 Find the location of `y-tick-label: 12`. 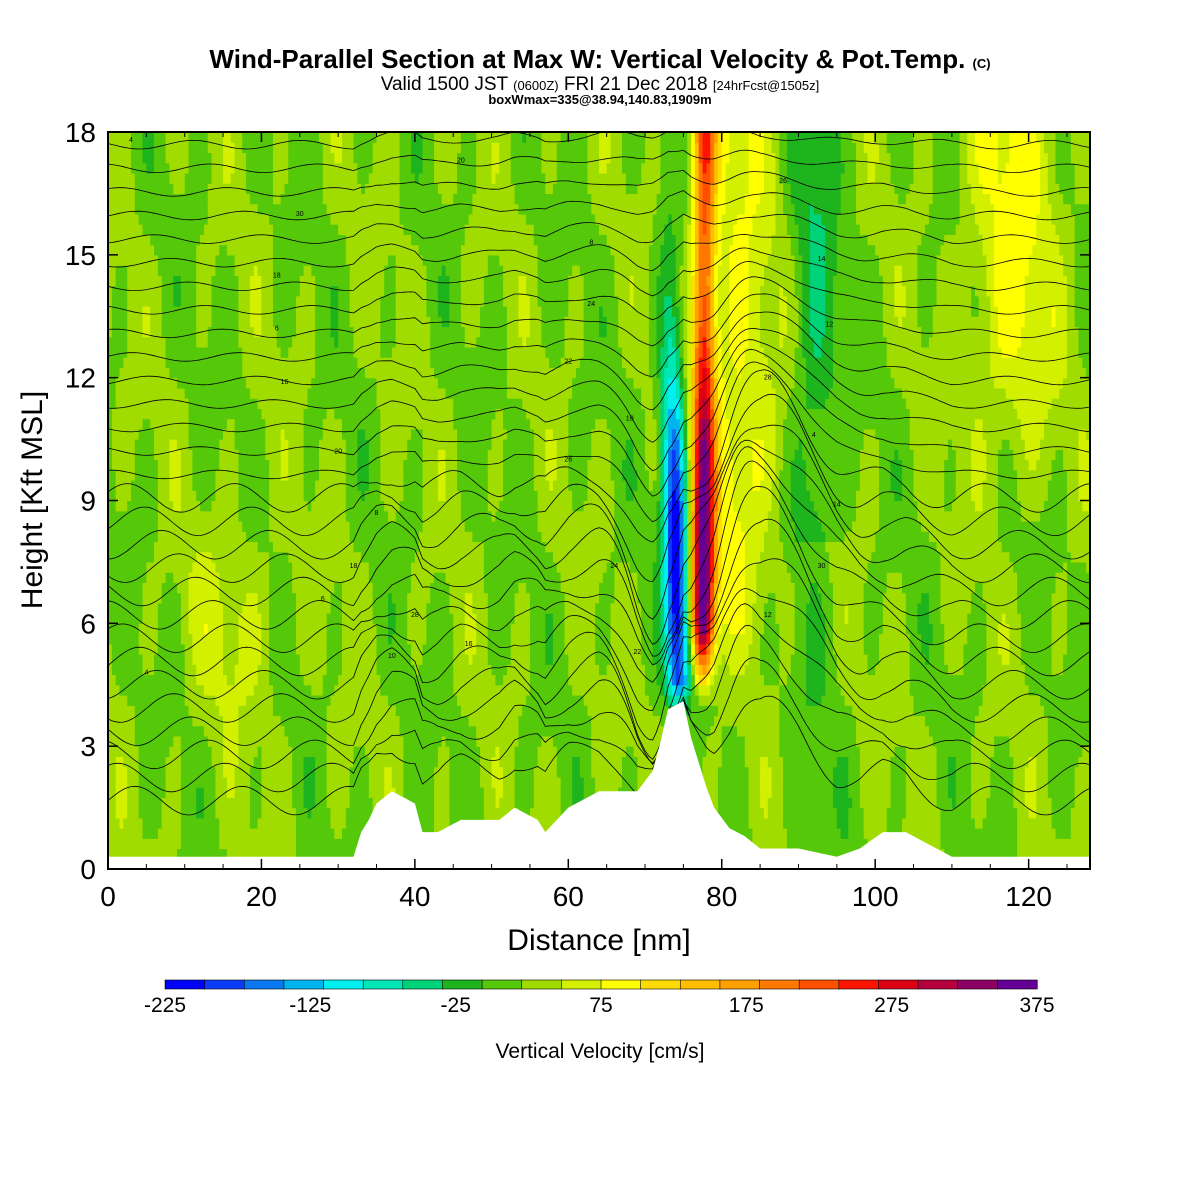

y-tick-label: 12 is located at coordinates (80, 378).